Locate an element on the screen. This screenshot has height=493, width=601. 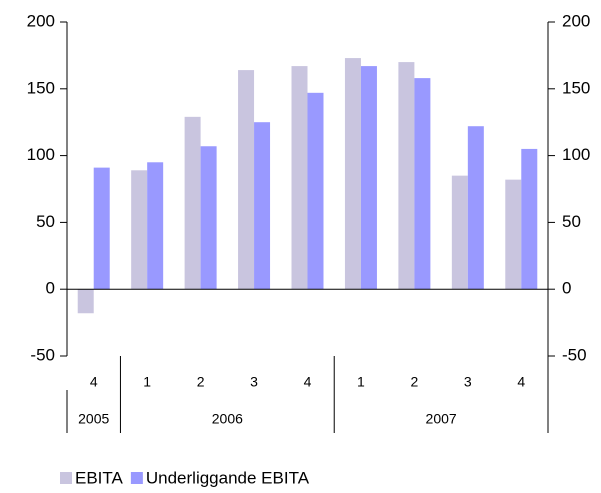
y-tick-label: -50 is located at coordinates (42, 354).